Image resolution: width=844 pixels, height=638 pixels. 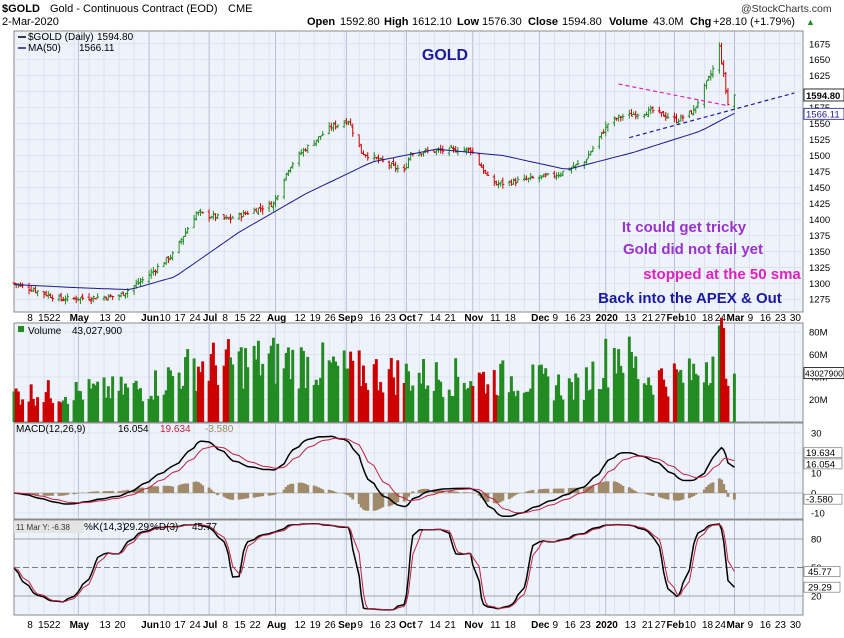 I want to click on x-tick-label: 24, so click(x=196, y=318).